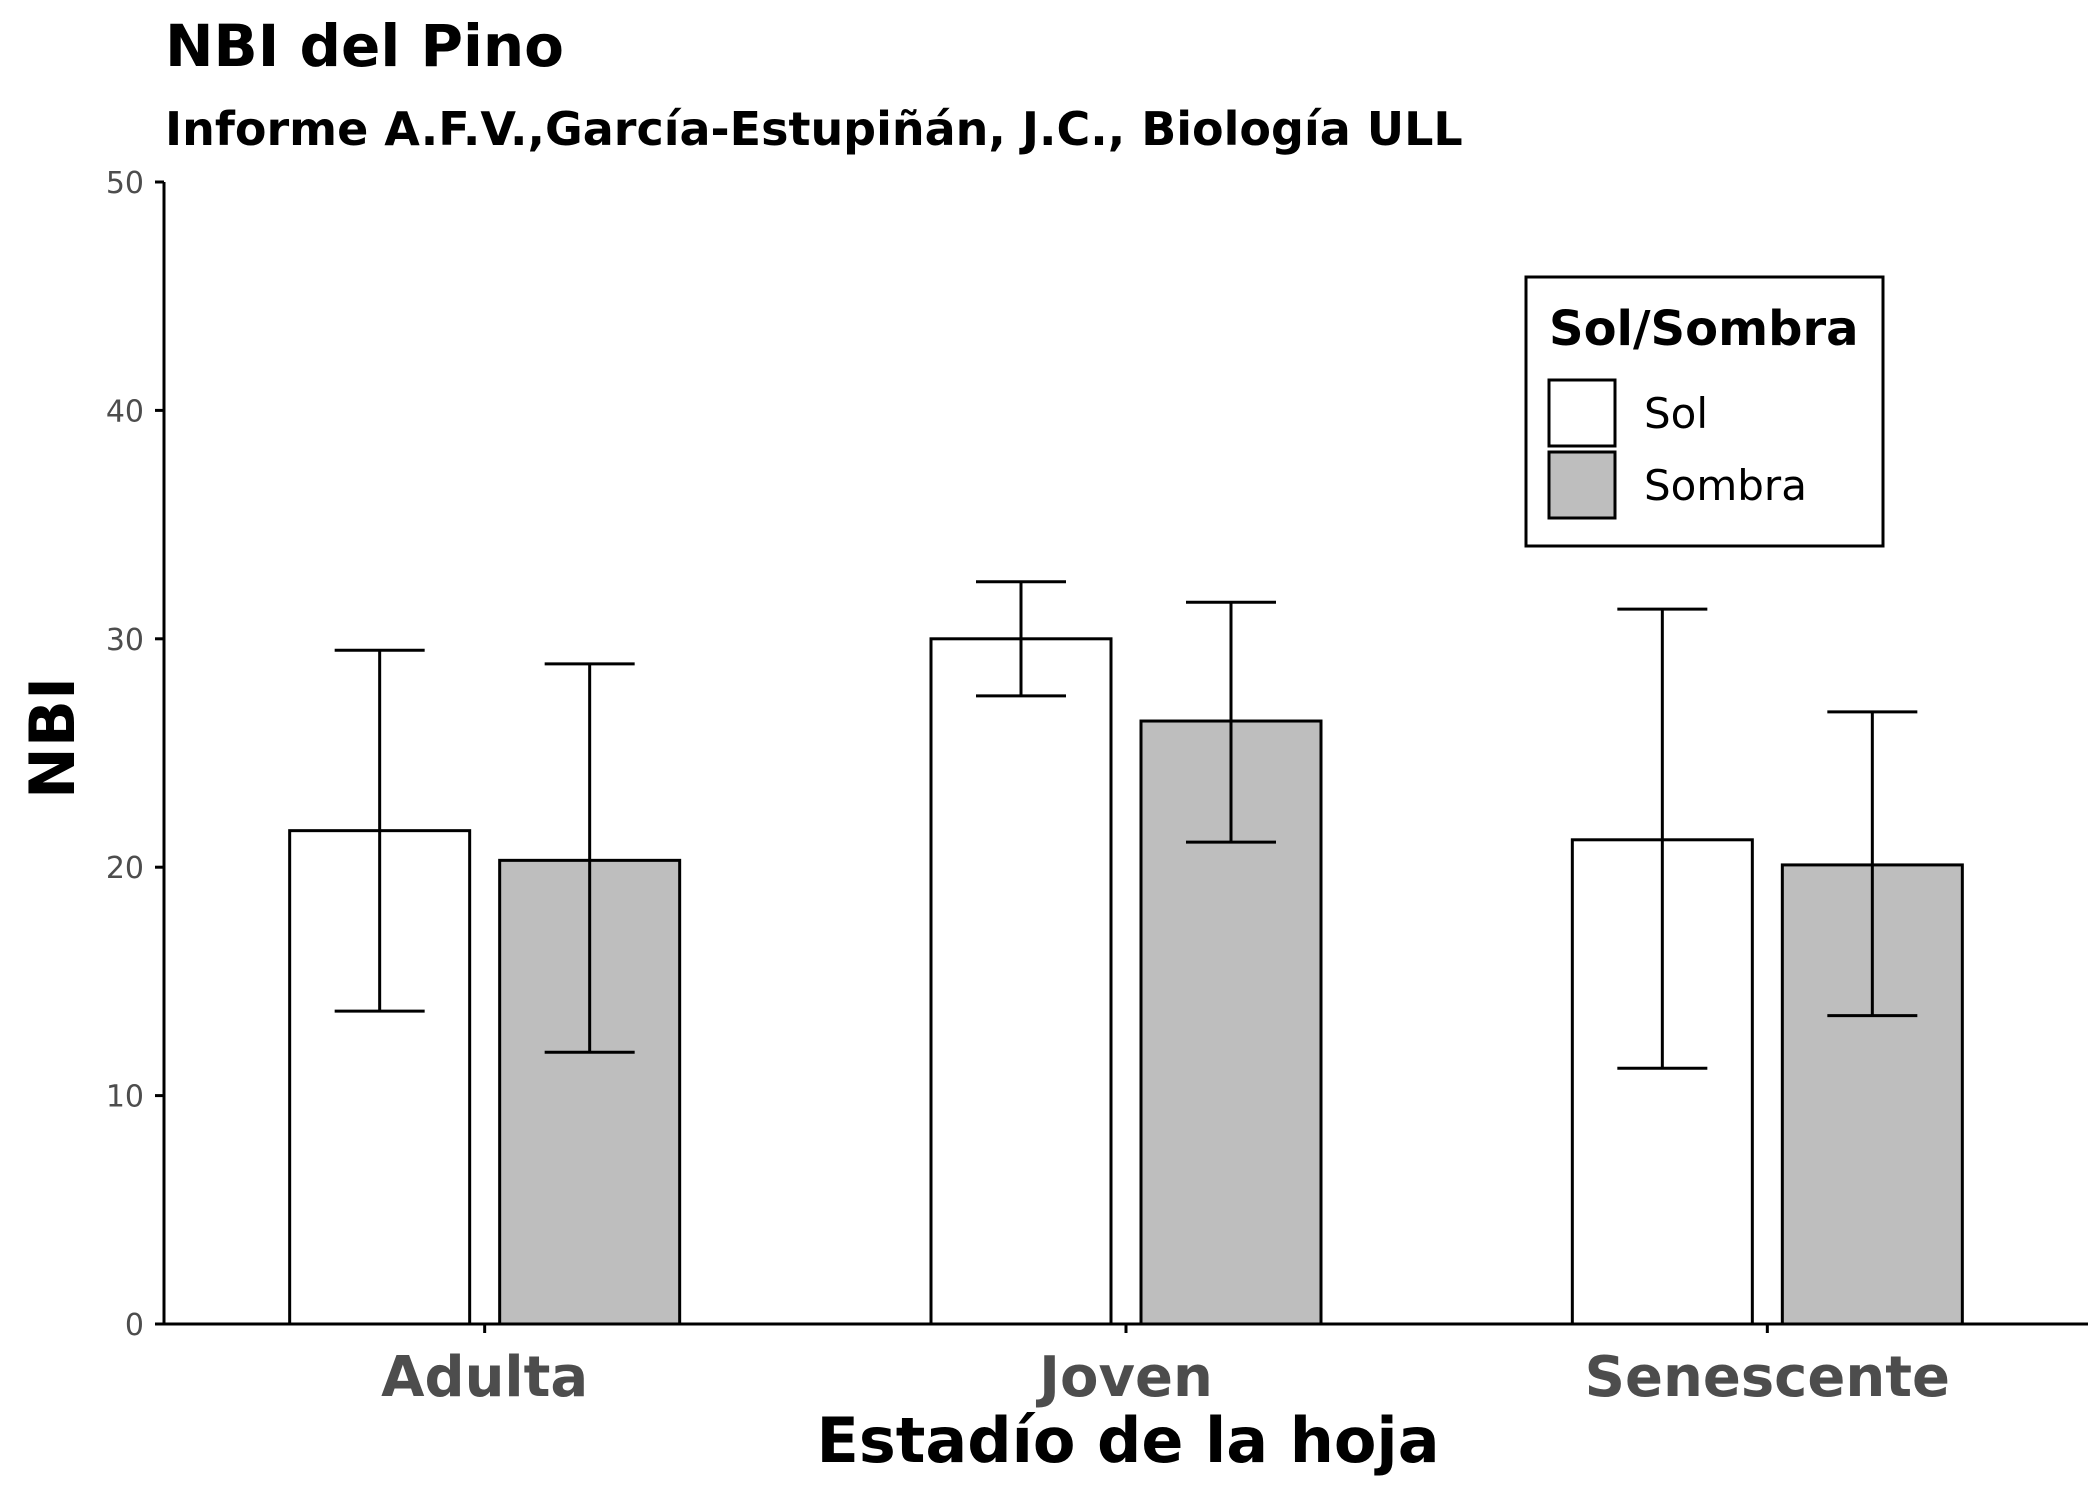 This screenshot has width=2100, height=1500. What do you see at coordinates (1124, 1377) in the screenshot?
I see `x-tick-label: Joven` at bounding box center [1124, 1377].